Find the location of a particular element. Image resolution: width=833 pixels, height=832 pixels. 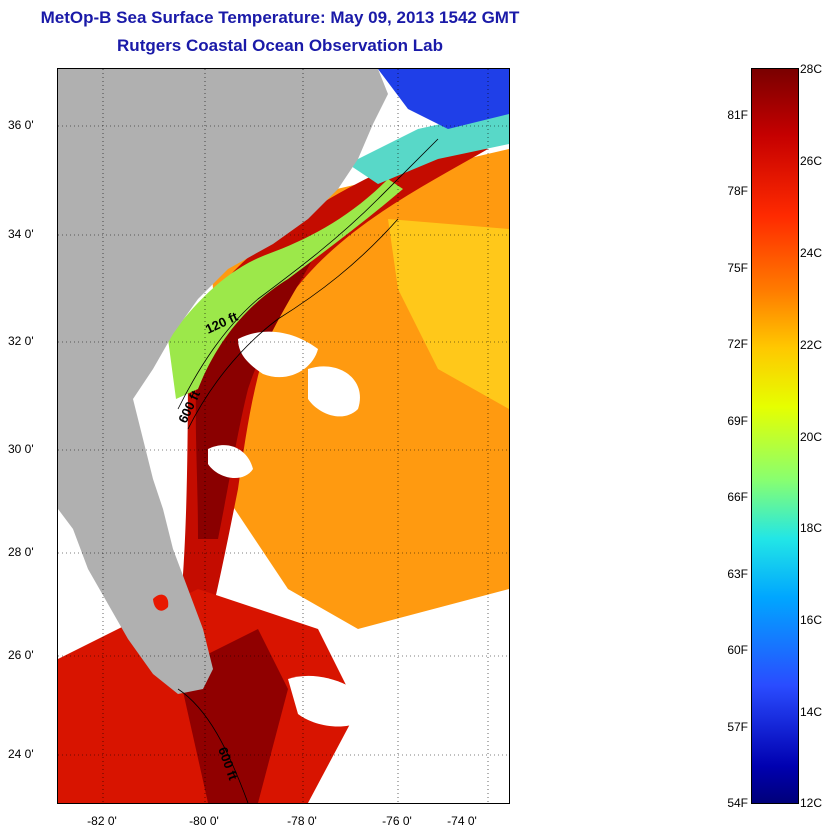

contour-120ft is located at coordinates (308, 274).